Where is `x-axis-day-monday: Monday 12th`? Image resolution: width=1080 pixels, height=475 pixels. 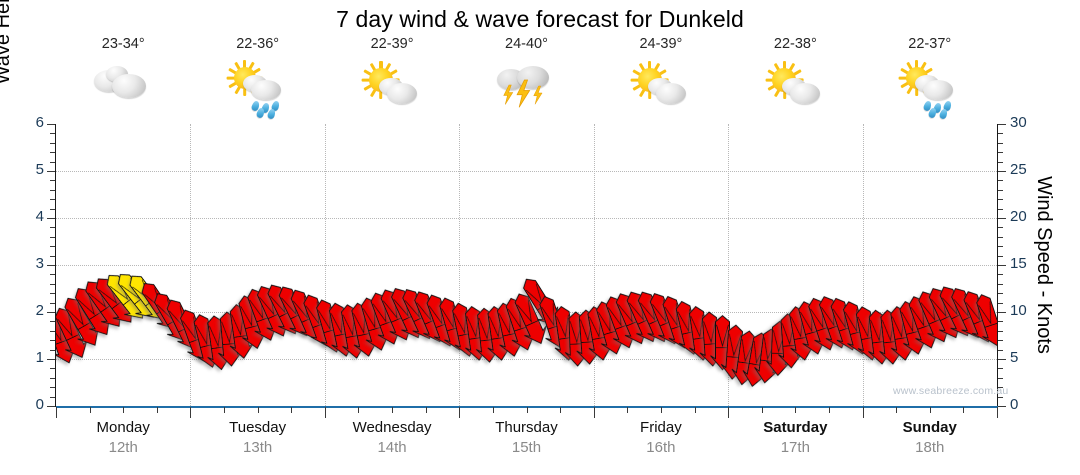
x-axis-day-monday: Monday 12th is located at coordinates (123, 443).